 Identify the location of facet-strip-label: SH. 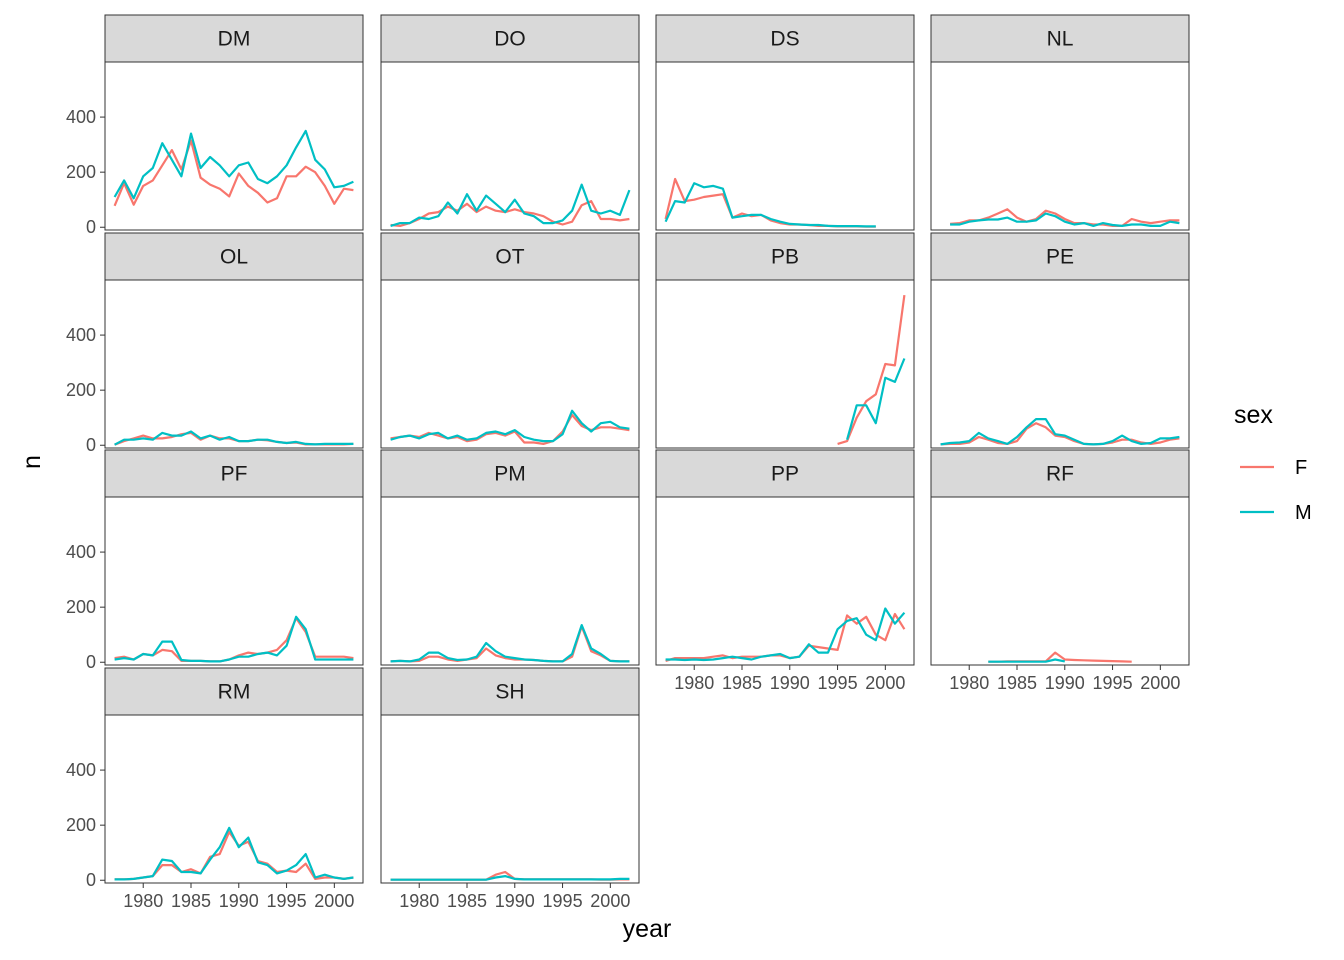
(509, 692).